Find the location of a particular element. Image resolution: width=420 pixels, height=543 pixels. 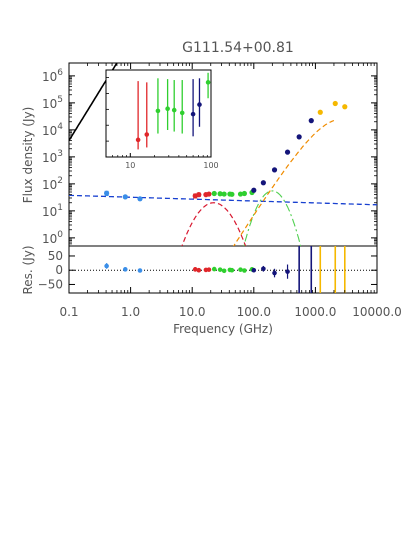

inset-x-tick-label: 10 is located at coordinates (130, 165).